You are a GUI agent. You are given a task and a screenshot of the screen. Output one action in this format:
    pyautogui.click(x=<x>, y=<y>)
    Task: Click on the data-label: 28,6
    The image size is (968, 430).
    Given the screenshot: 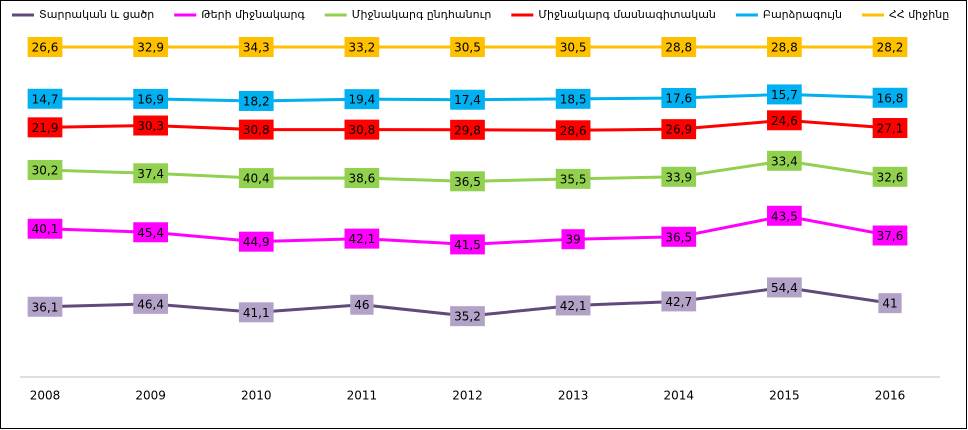 What is the action you would take?
    pyautogui.click(x=573, y=130)
    